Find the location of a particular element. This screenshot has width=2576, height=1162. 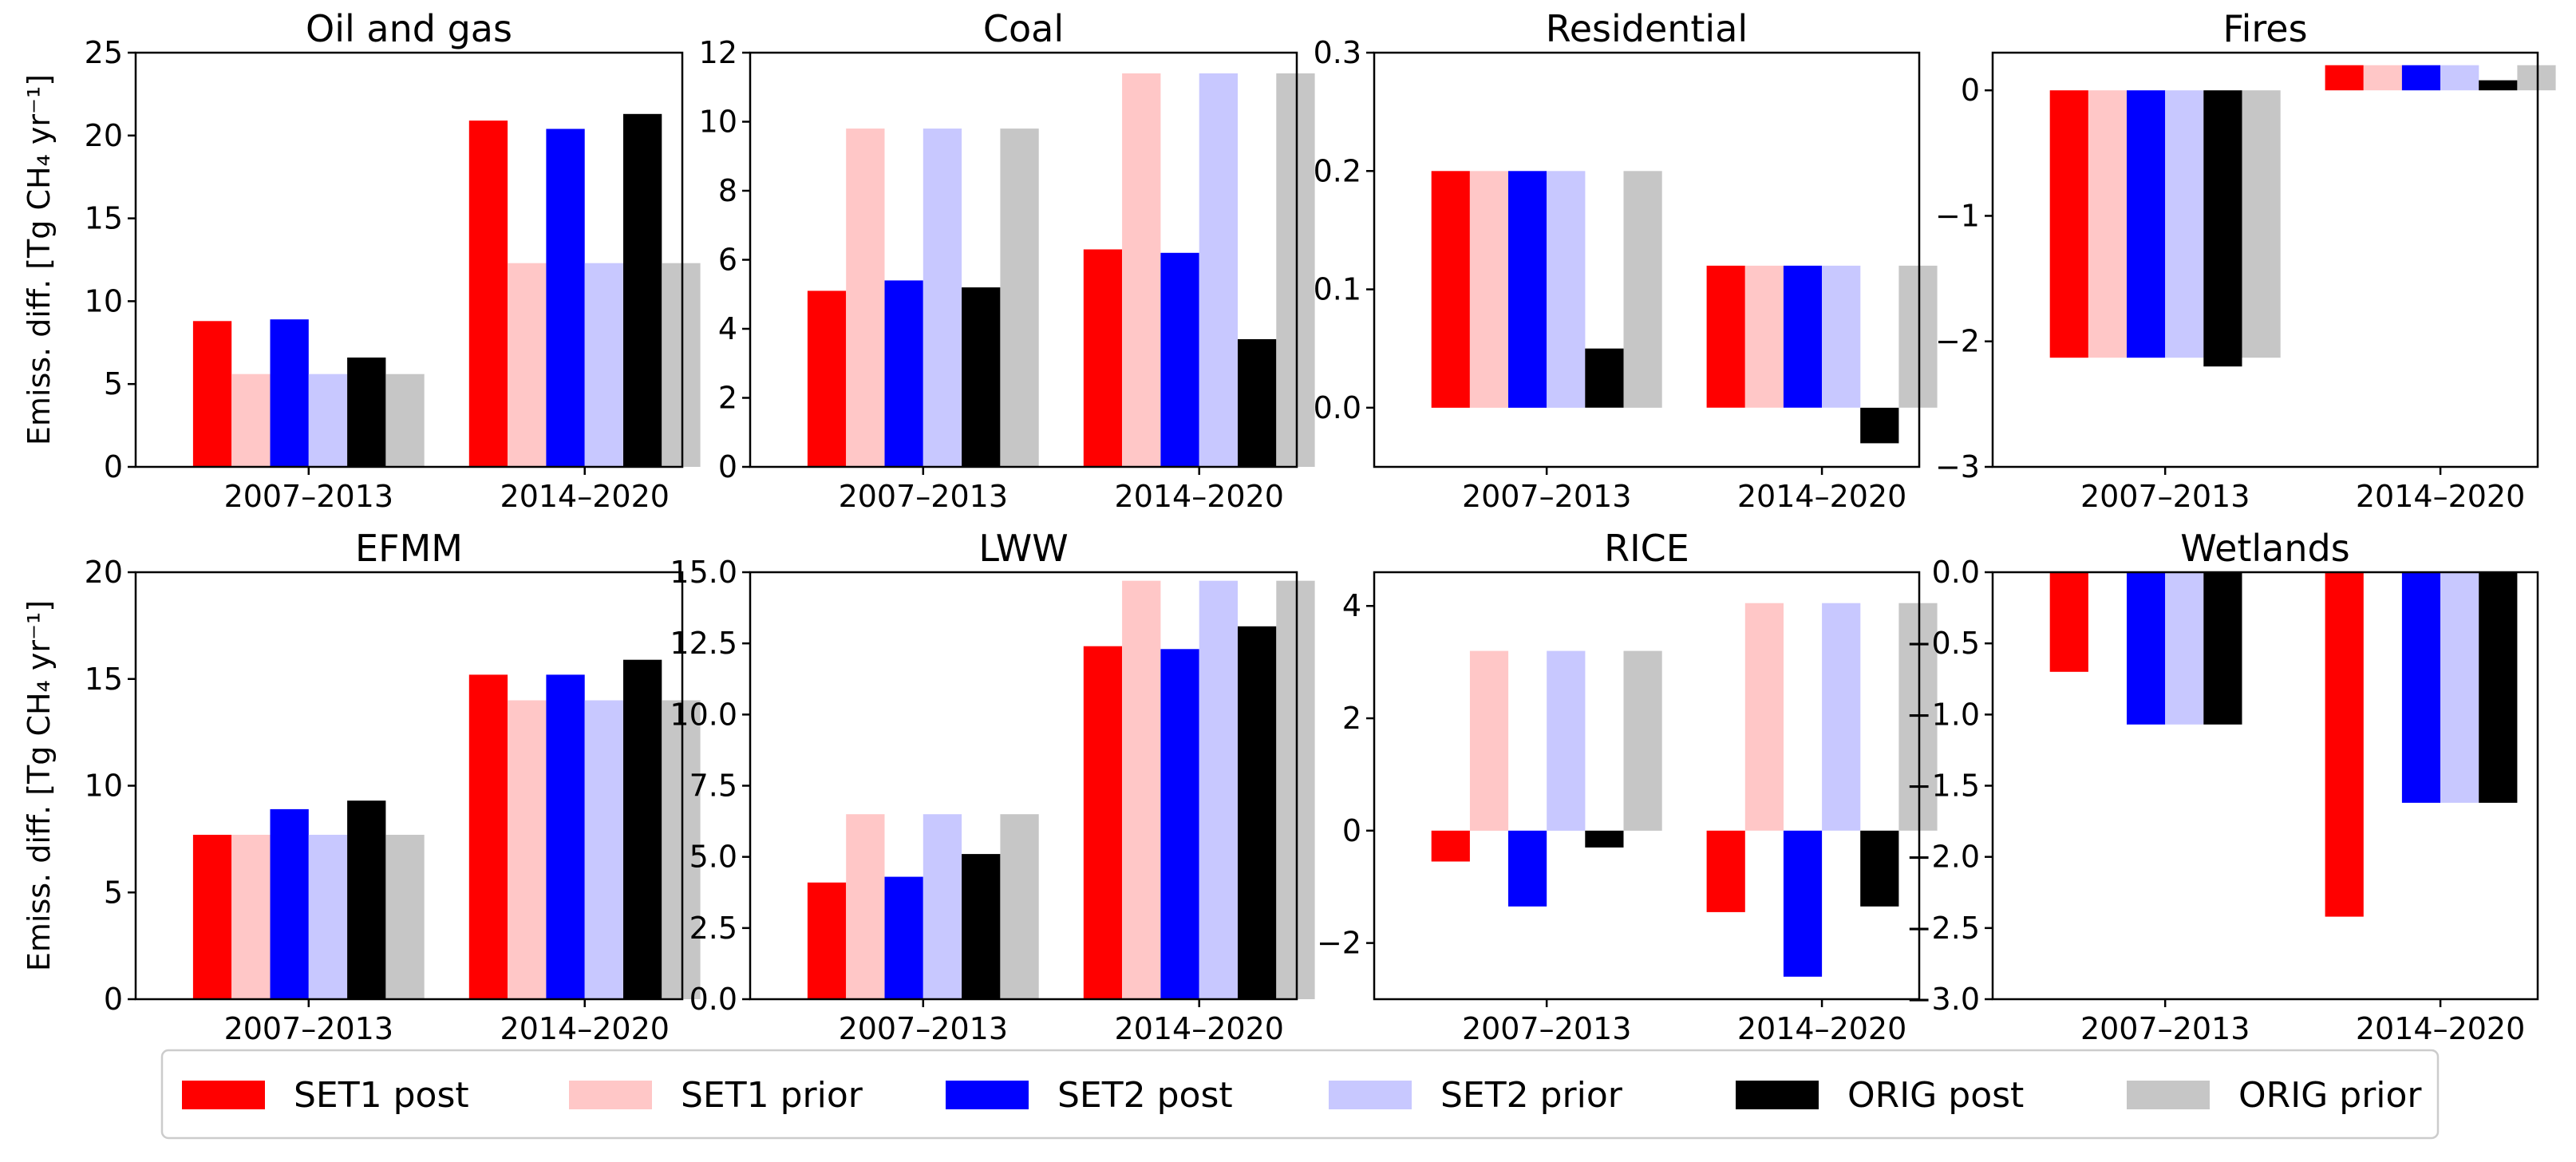

y-tick-label: −1 is located at coordinates (1957, 216).